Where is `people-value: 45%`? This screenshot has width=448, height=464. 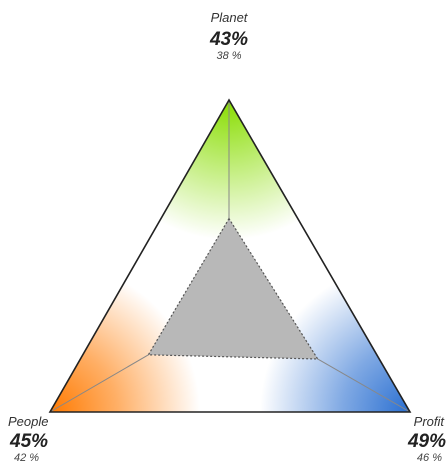 people-value: 45% is located at coordinates (28, 441).